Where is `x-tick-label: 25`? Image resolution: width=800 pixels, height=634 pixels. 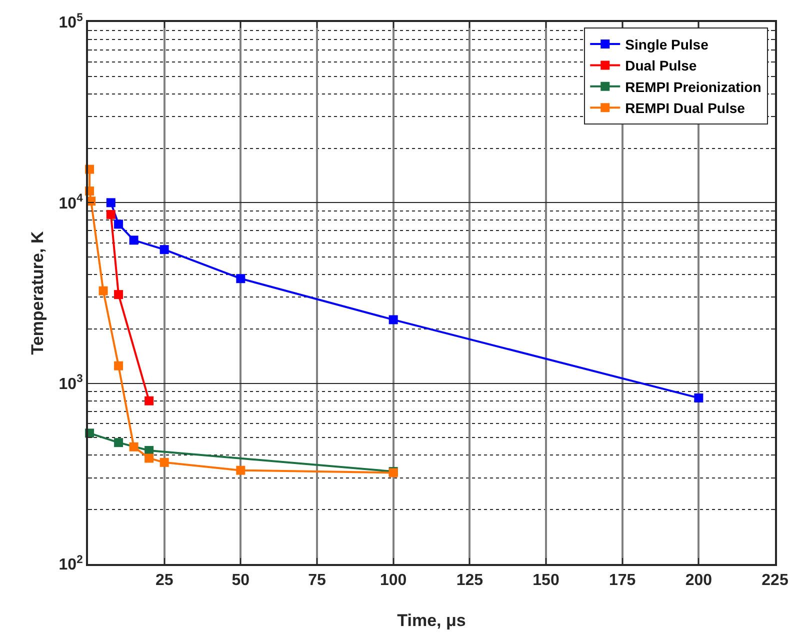 x-tick-label: 25 is located at coordinates (164, 581).